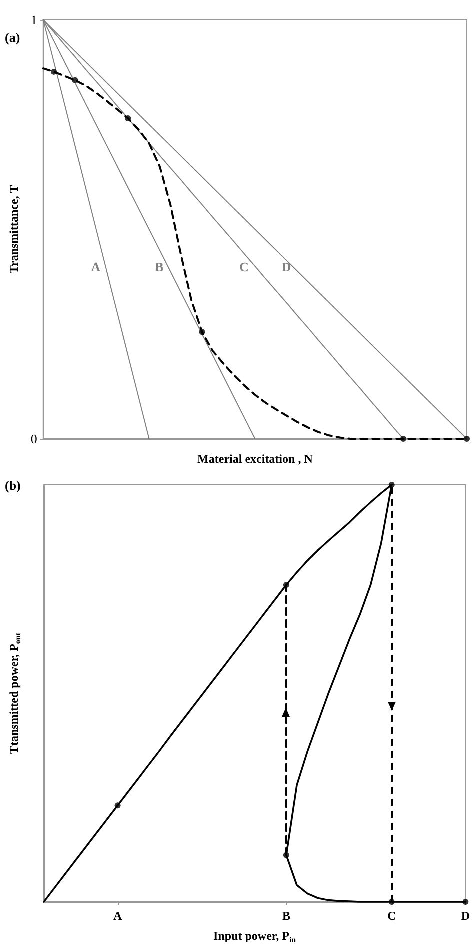  Describe the element at coordinates (34, 20) in the screenshot. I see `y-tick-label: 1` at that location.